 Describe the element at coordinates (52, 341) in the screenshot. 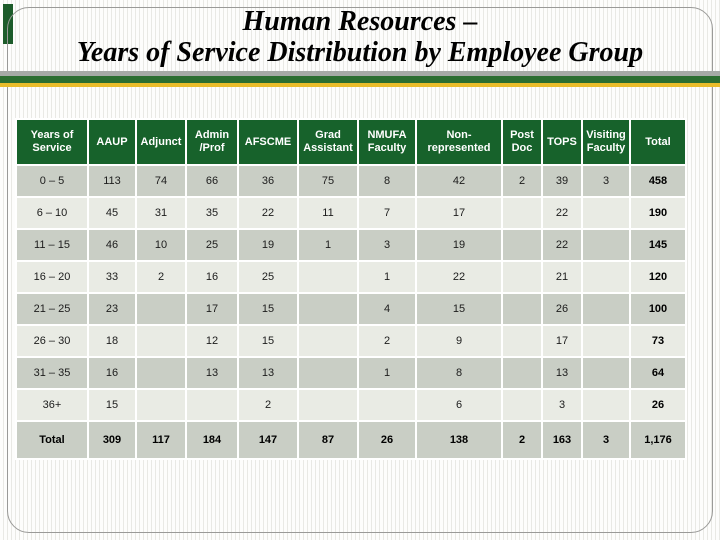

I see `row-label: 26 – 30` at that location.